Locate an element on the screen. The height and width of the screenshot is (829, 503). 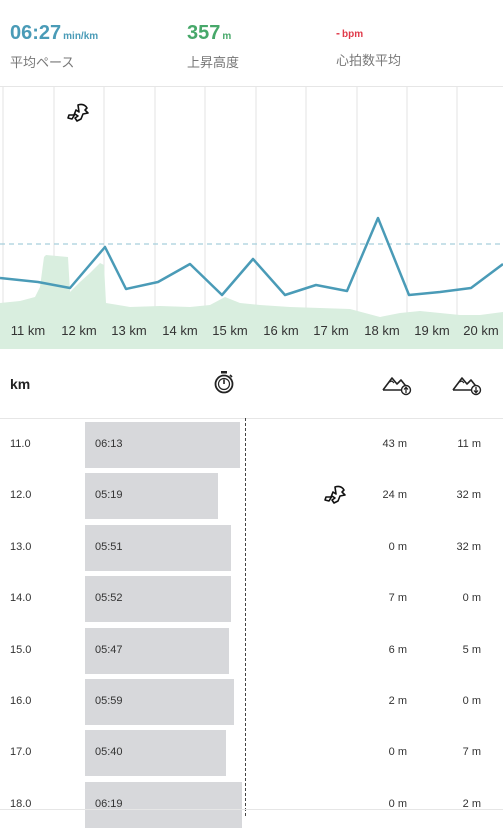
split-km: 15.0 is located at coordinates (21, 649).